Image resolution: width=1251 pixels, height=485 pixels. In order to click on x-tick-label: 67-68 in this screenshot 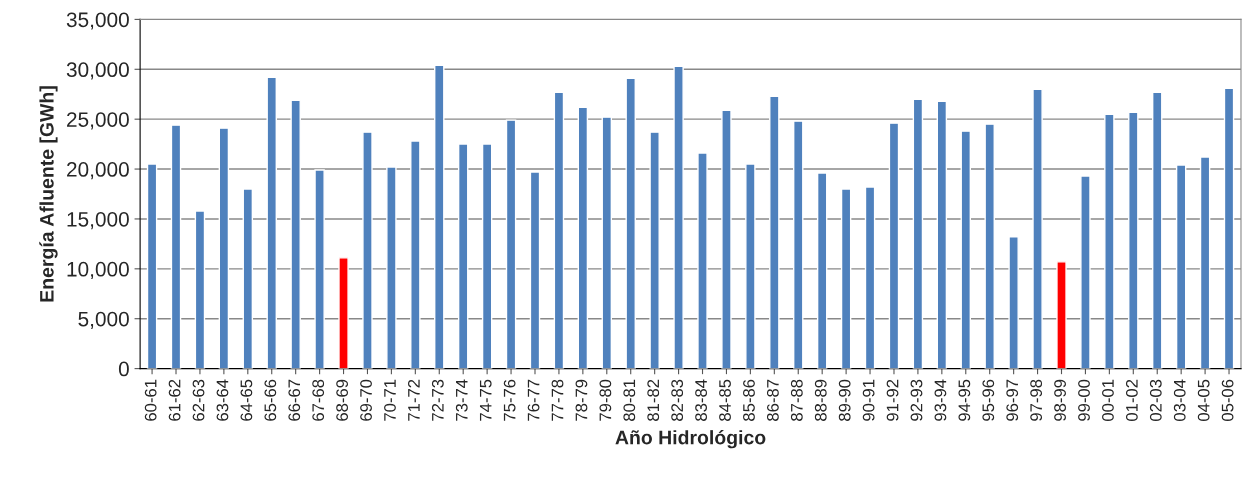, I will do `click(318, 400)`.